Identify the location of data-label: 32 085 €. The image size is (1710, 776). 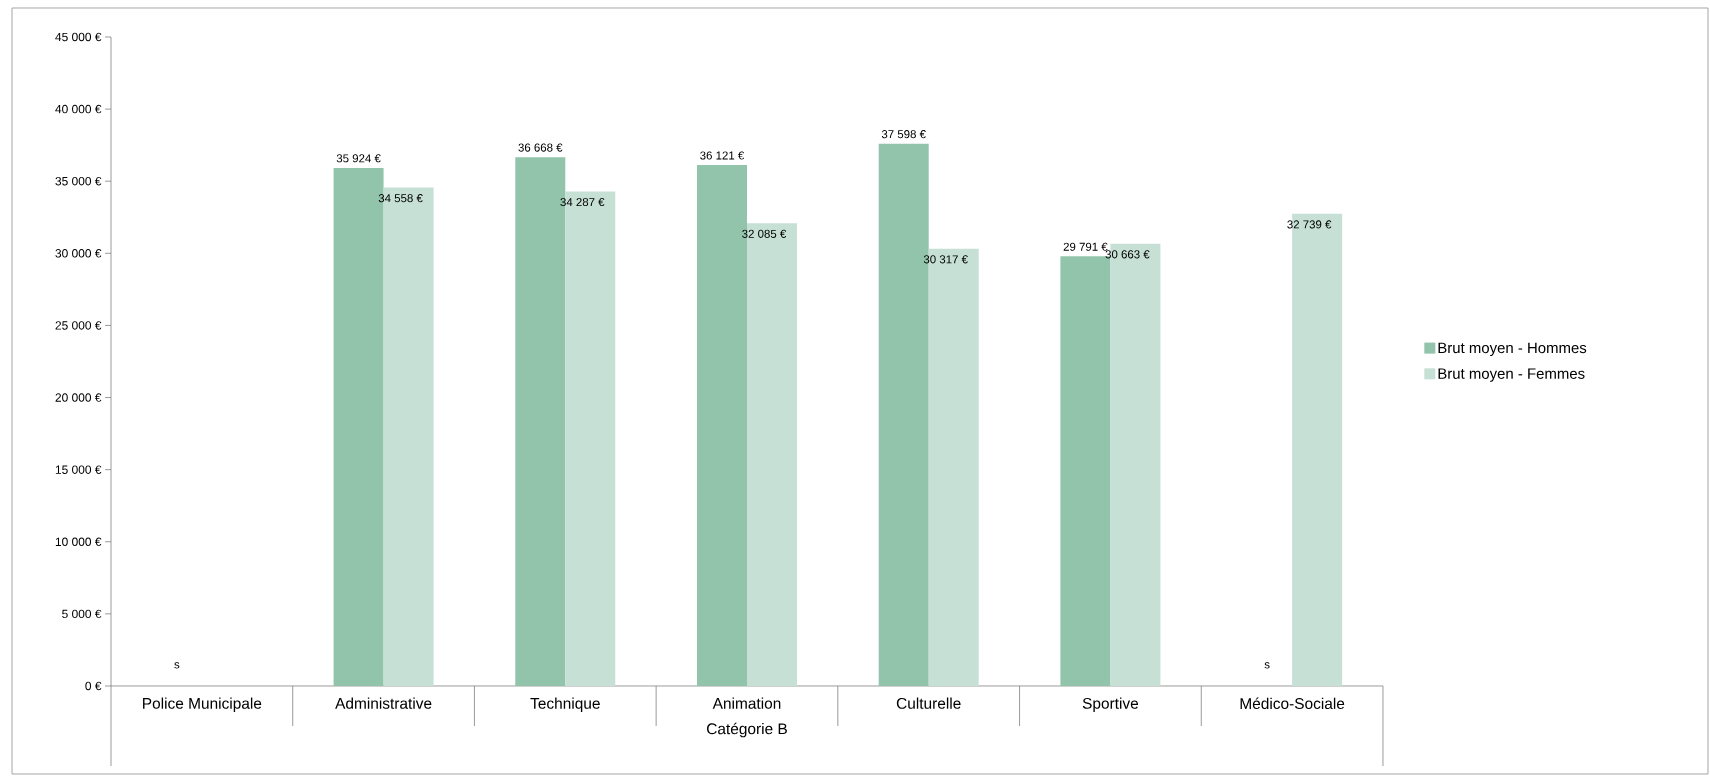
(764, 233).